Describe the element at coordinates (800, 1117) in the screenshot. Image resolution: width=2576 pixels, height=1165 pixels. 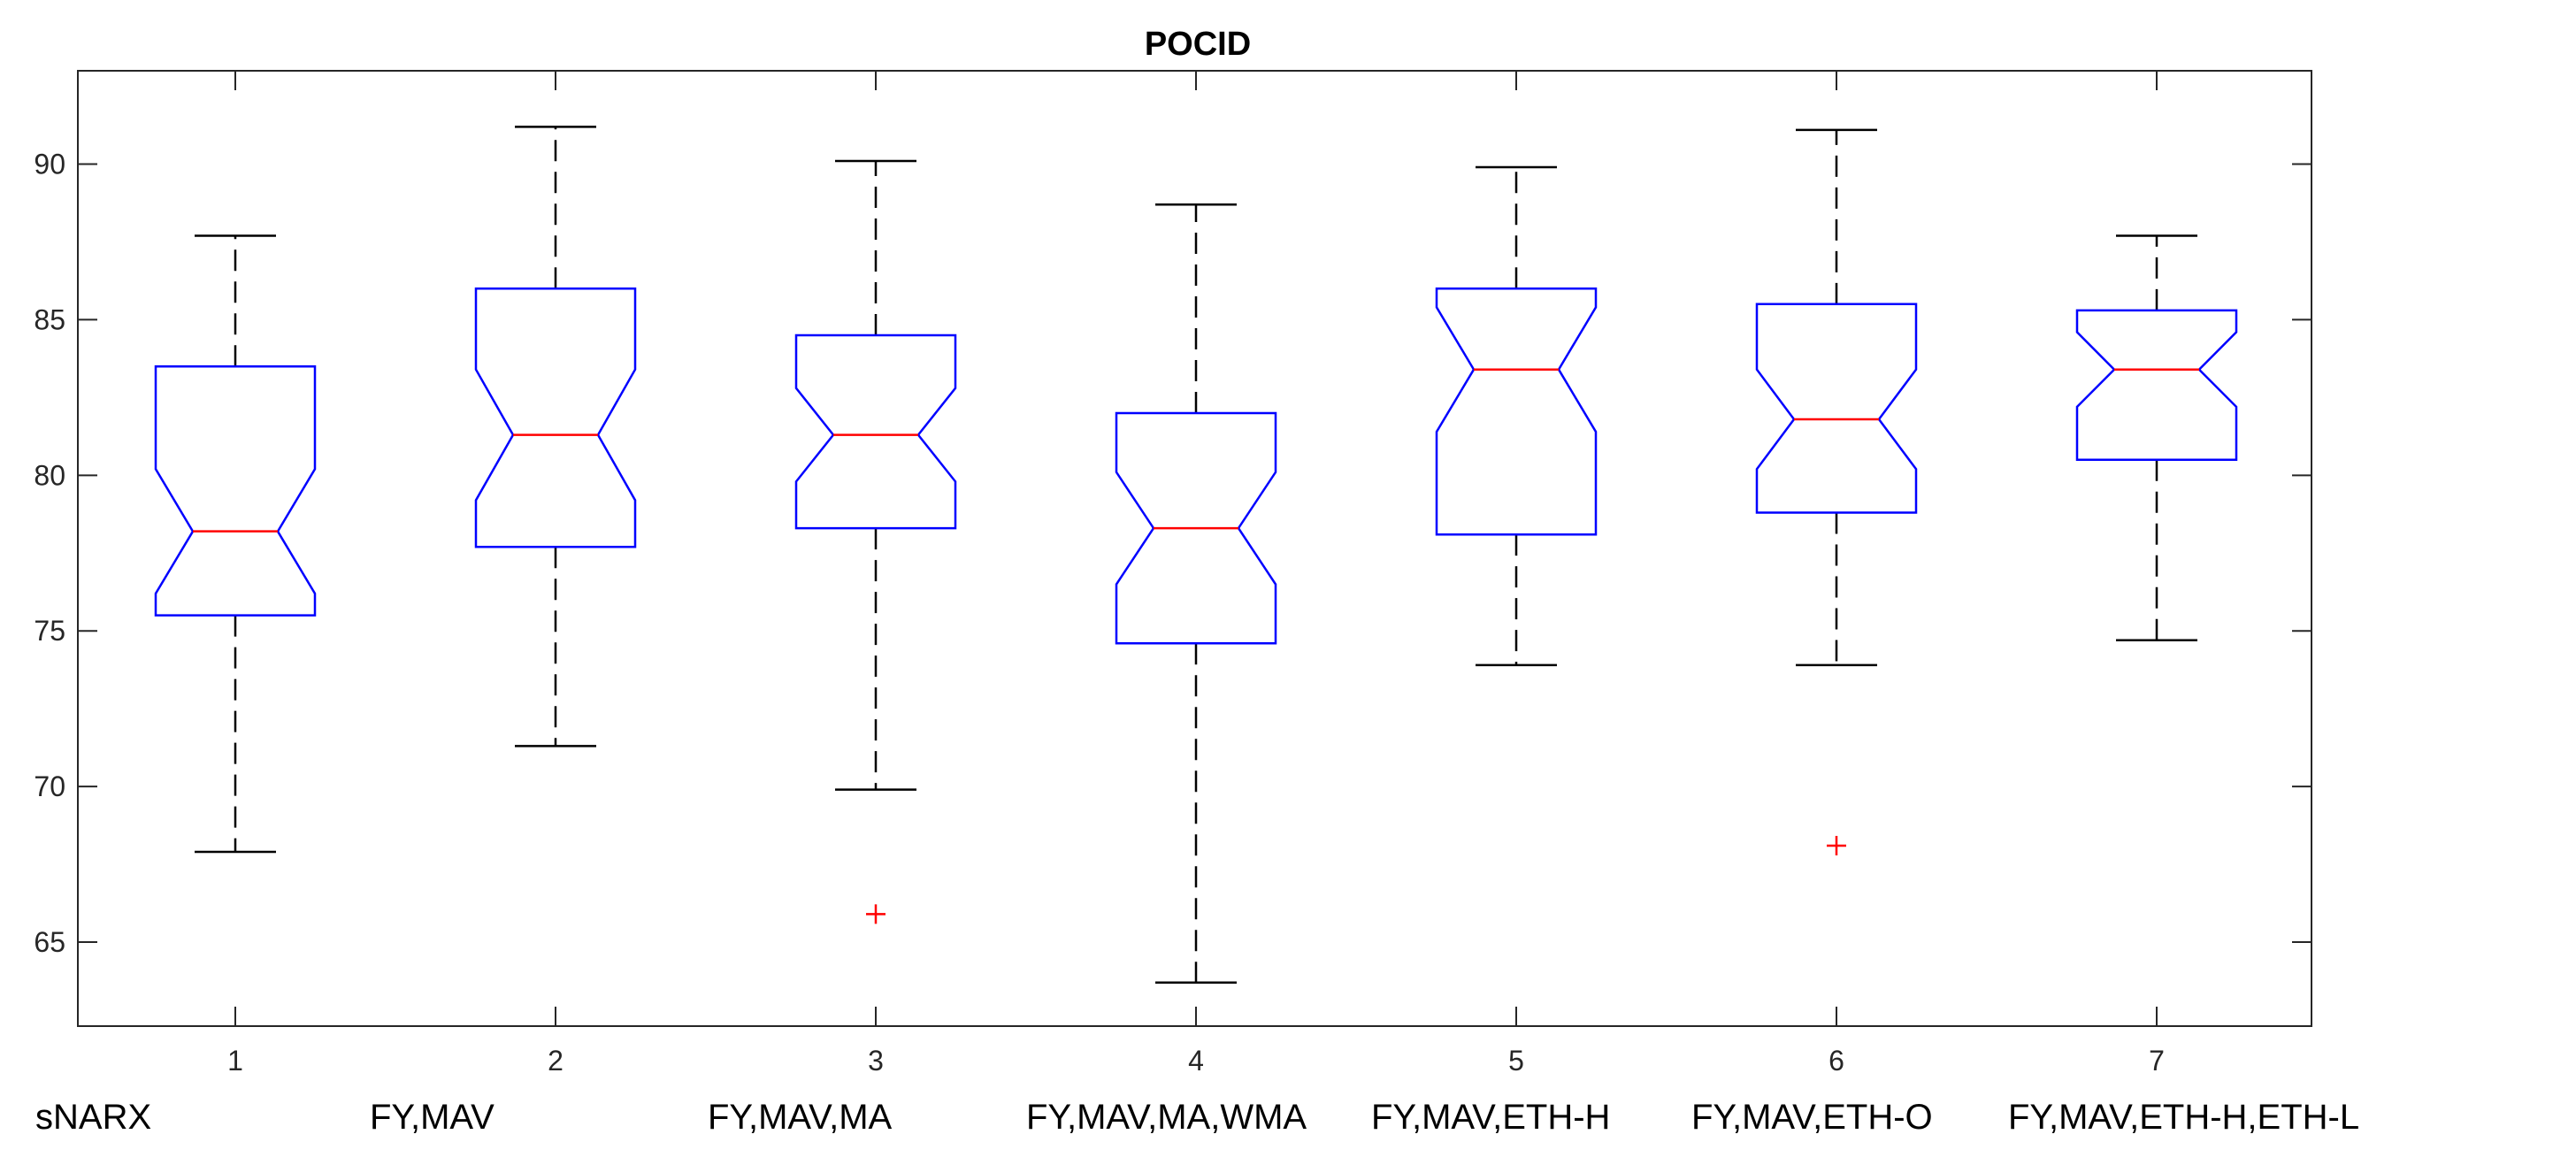
I see `group-label: FY,MAV,MA` at that location.